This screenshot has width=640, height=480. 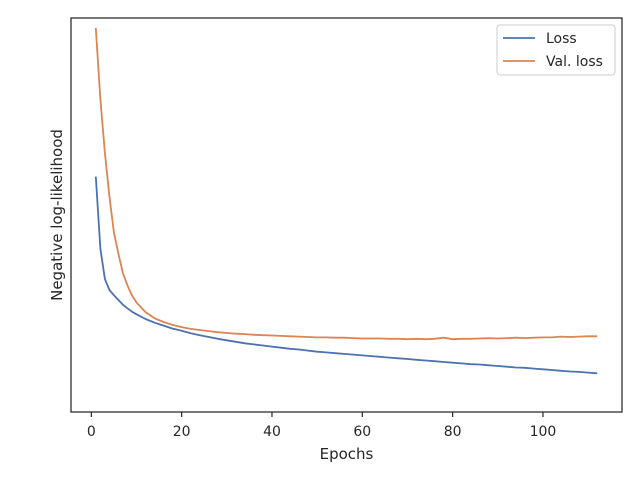 What do you see at coordinates (272, 432) in the screenshot?
I see `x-tick-label: 40` at bounding box center [272, 432].